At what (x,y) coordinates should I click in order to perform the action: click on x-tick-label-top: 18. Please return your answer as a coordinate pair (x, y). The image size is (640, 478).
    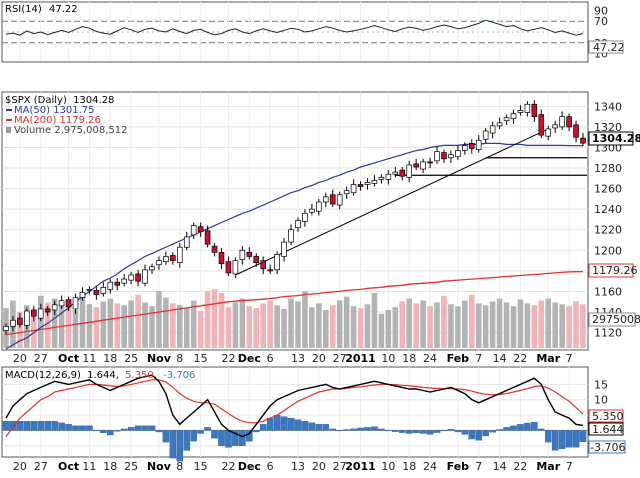
    Looking at the image, I should click on (110, 358).